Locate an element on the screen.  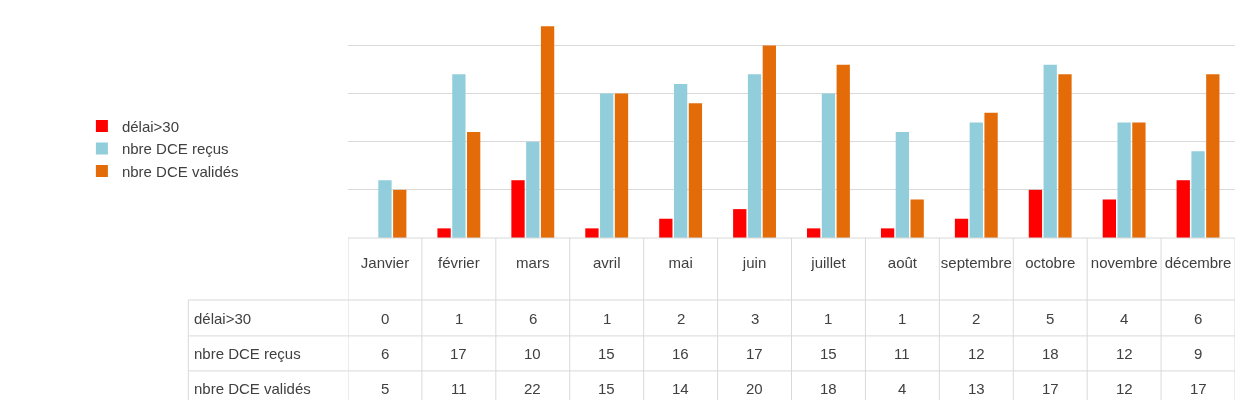
data-label: 0 is located at coordinates (385, 318).